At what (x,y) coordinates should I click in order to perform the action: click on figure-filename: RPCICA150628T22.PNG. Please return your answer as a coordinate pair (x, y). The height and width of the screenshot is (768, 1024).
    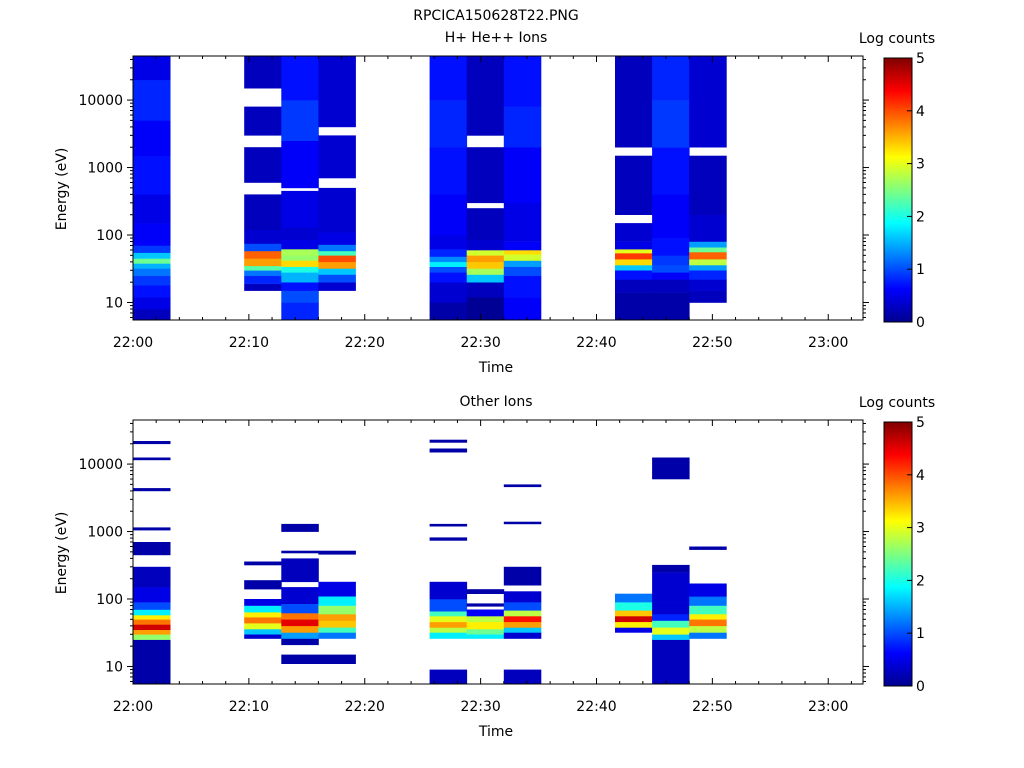
    Looking at the image, I should click on (495, 16).